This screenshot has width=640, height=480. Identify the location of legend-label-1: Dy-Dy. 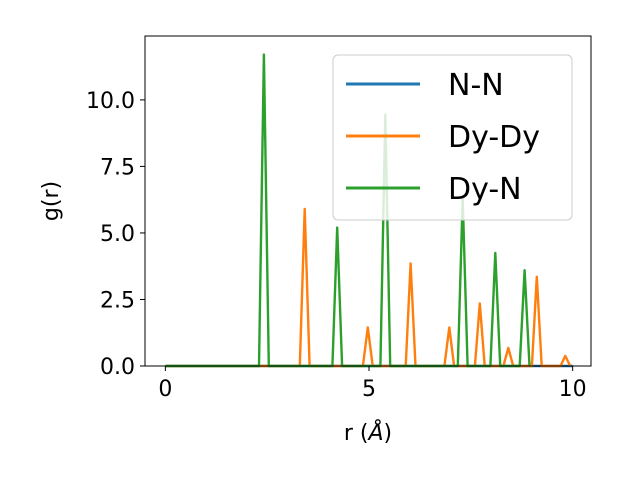
(494, 137).